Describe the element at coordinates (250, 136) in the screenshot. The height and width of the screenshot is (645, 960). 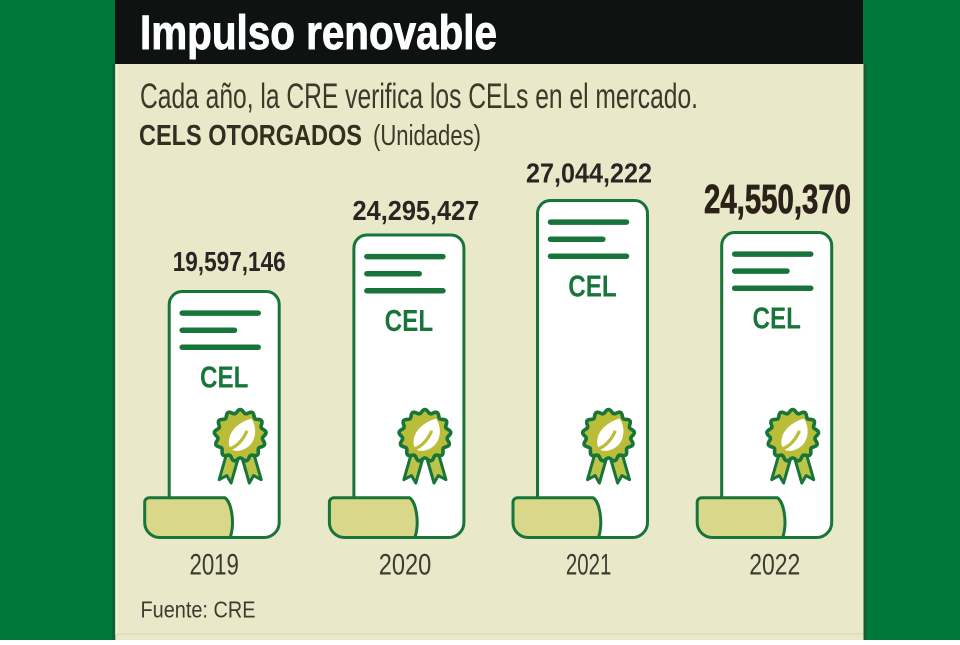
I see `svg-text: CELS OTORGADOS` at that location.